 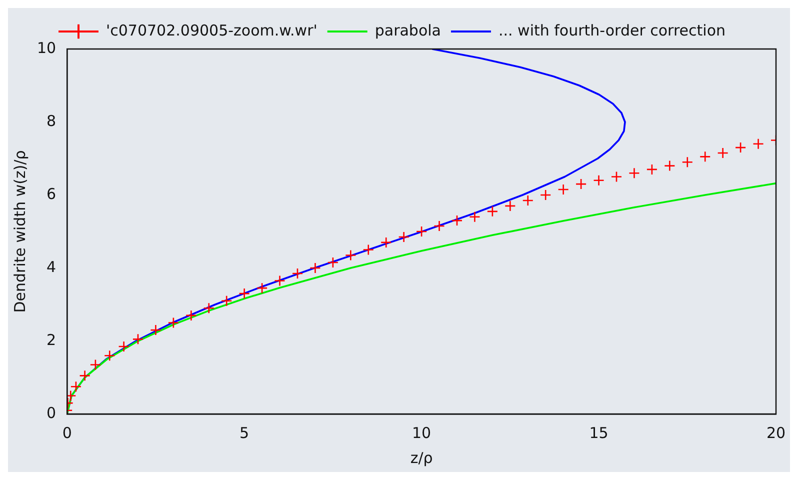 I want to click on x-axis-title: z/ρ, so click(x=421, y=457).